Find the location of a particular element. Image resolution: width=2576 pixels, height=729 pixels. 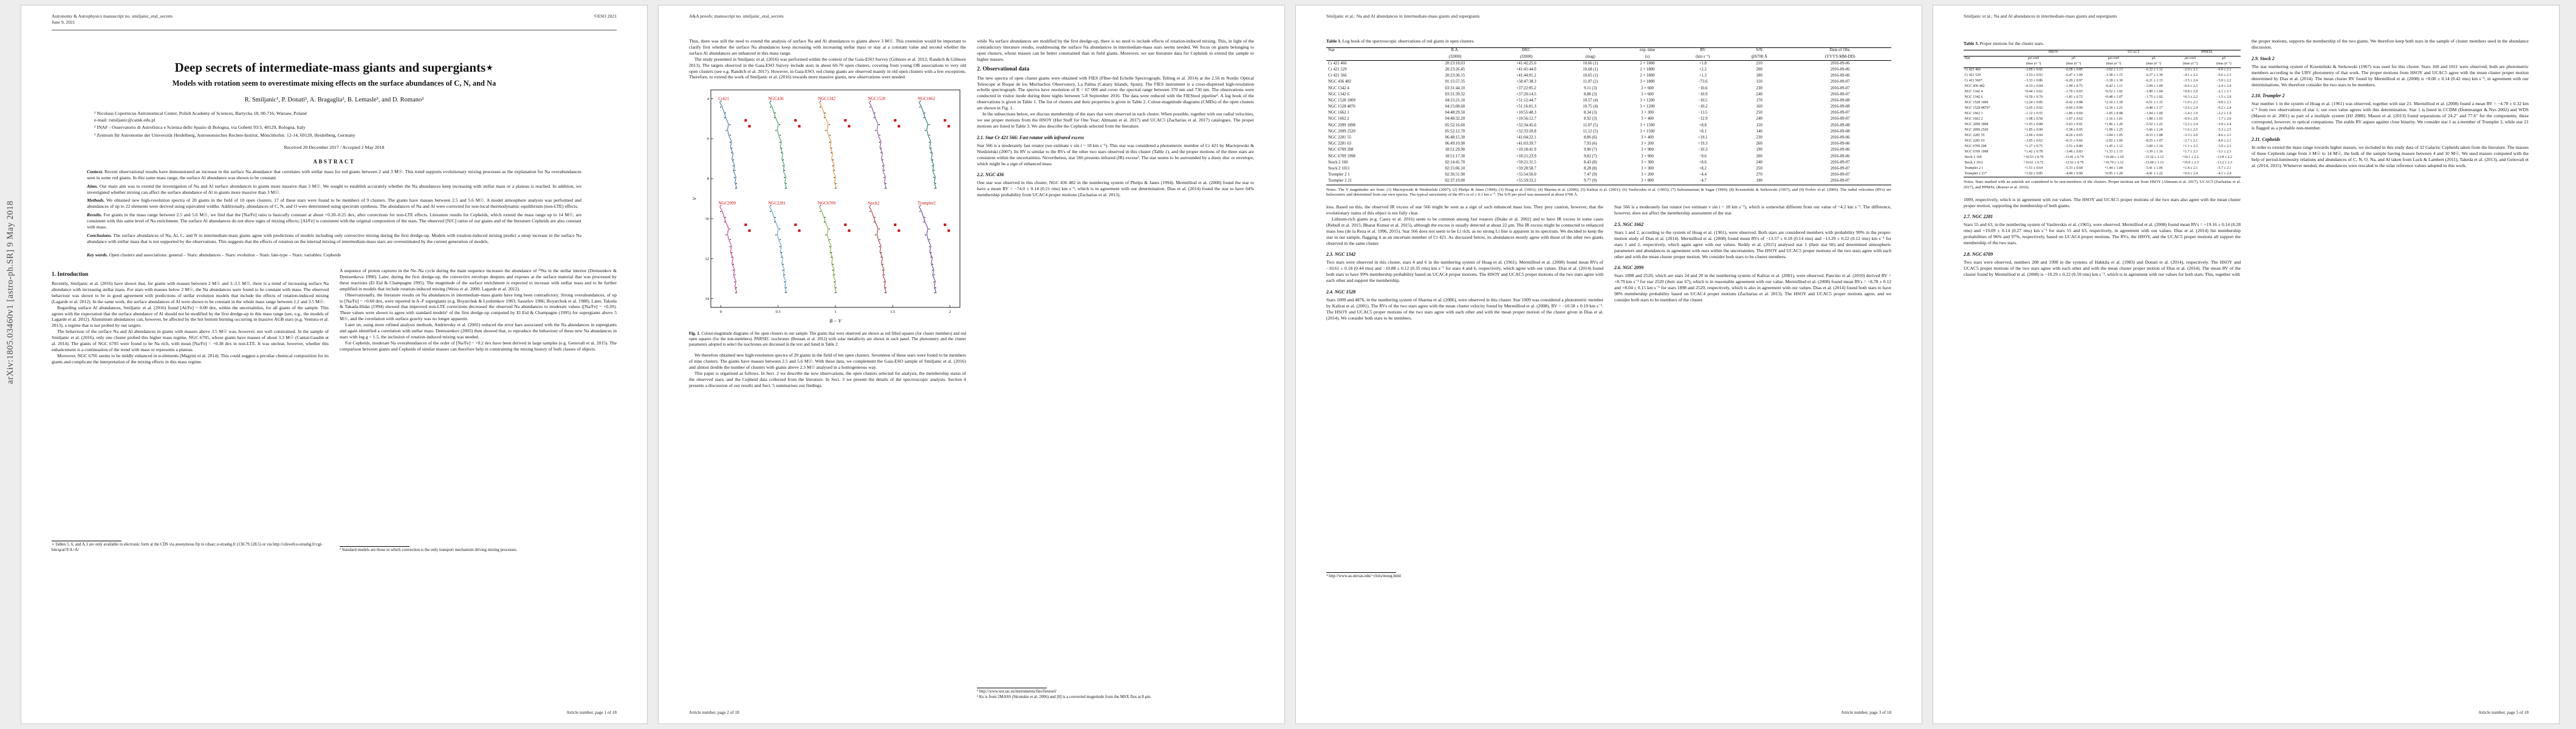

table-cell: Trumpler 2 21* is located at coordinates (1975, 173).